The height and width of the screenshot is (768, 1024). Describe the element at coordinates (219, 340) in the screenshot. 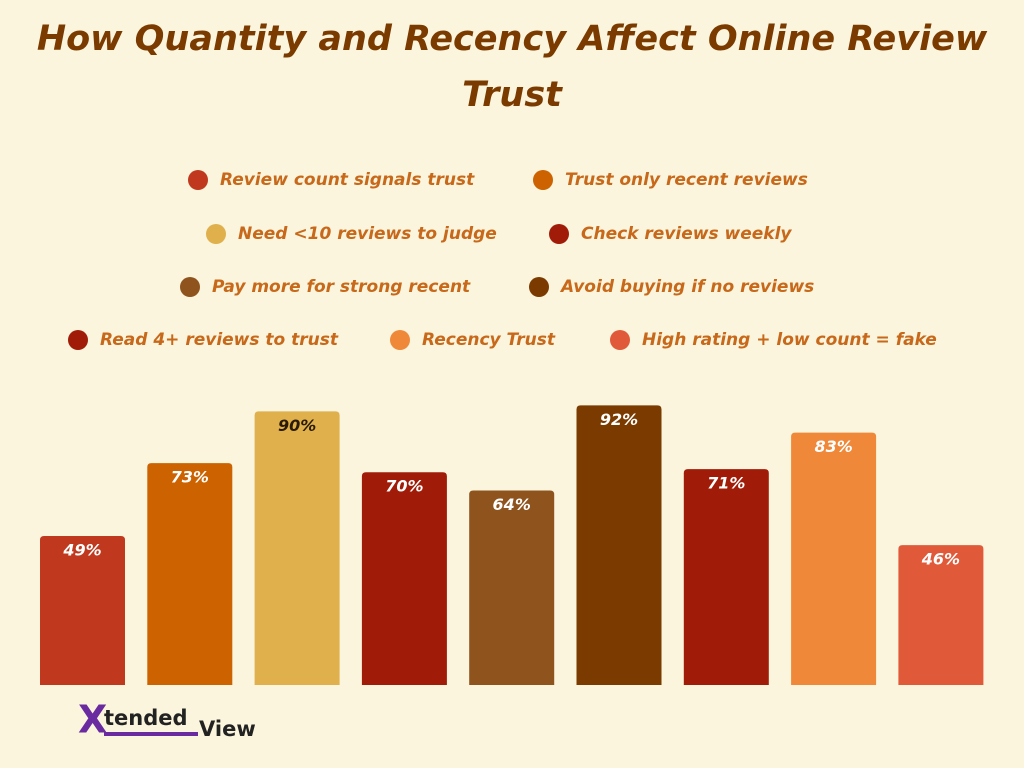

I see `legend-label: Read 4+ reviews to trust` at that location.